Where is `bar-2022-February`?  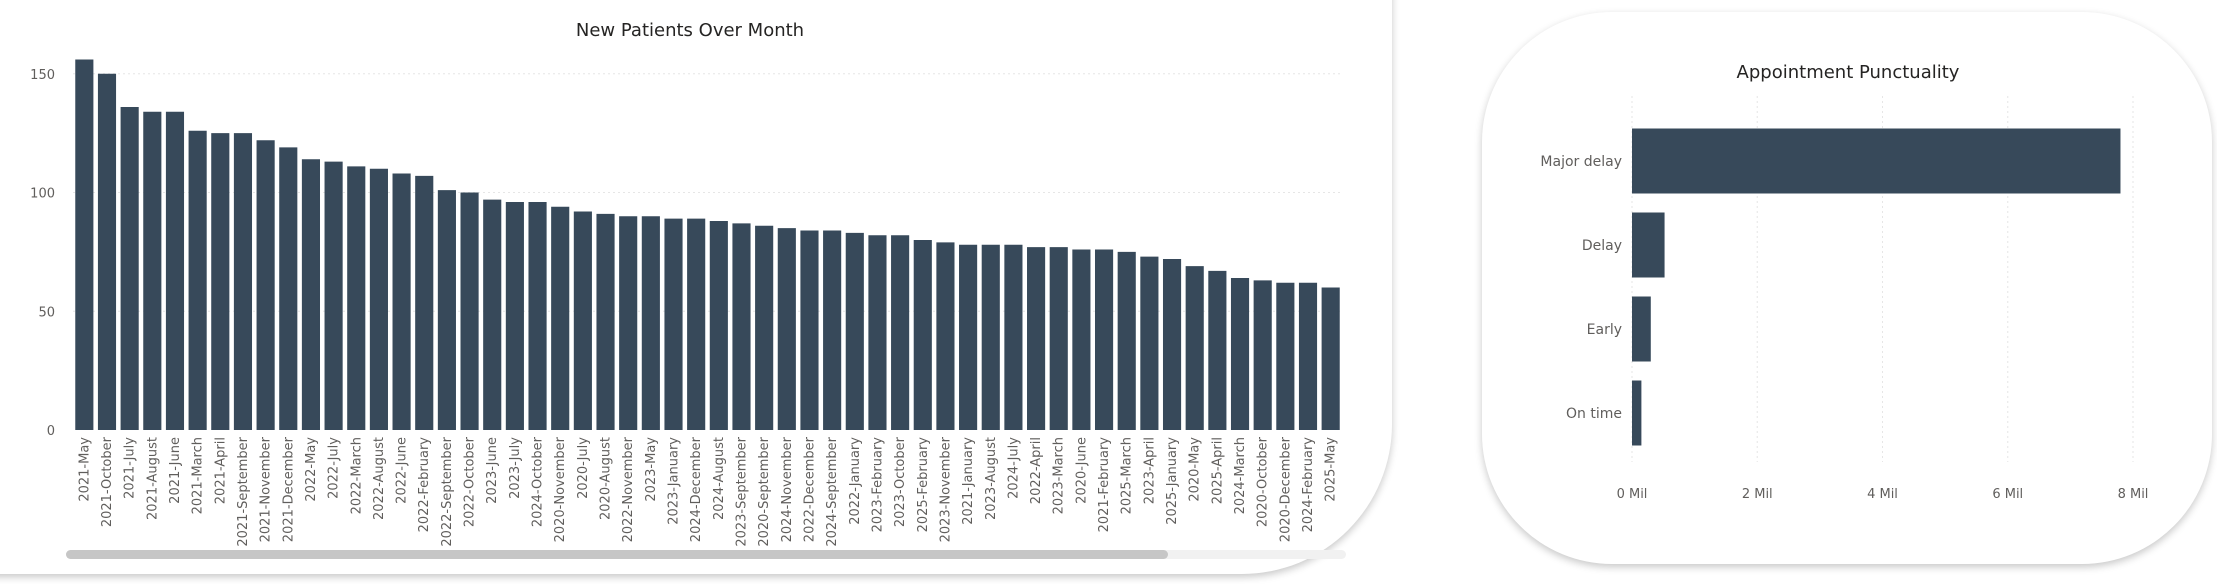 bar-2022-February is located at coordinates (424, 302).